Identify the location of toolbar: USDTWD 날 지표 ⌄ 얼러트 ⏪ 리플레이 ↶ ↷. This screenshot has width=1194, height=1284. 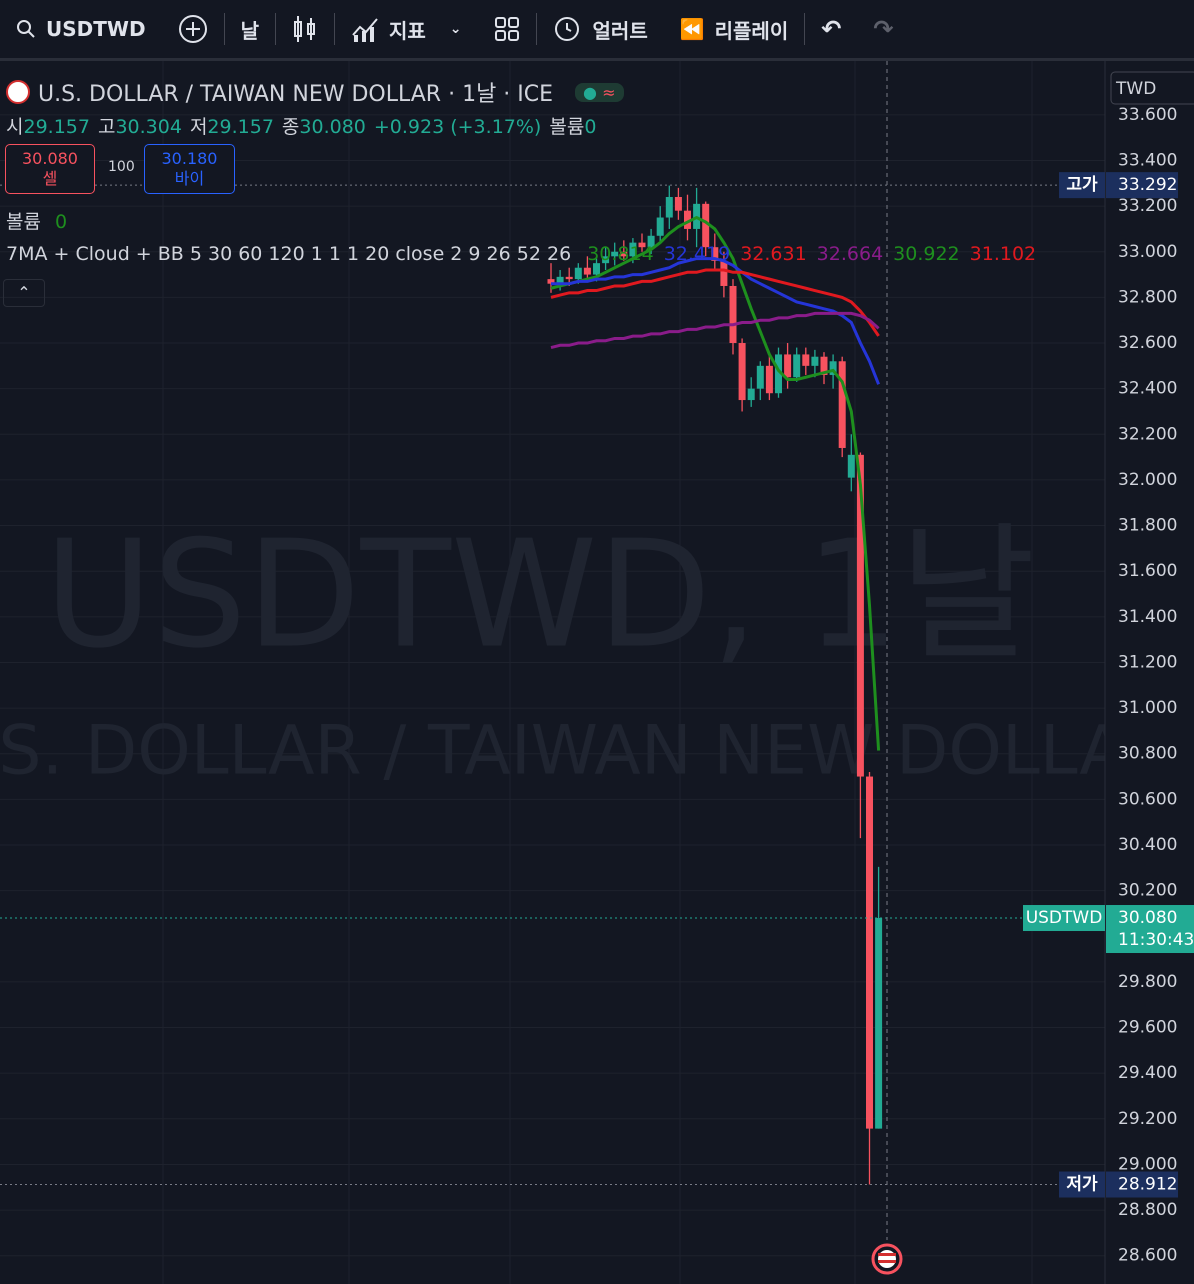
(597, 30).